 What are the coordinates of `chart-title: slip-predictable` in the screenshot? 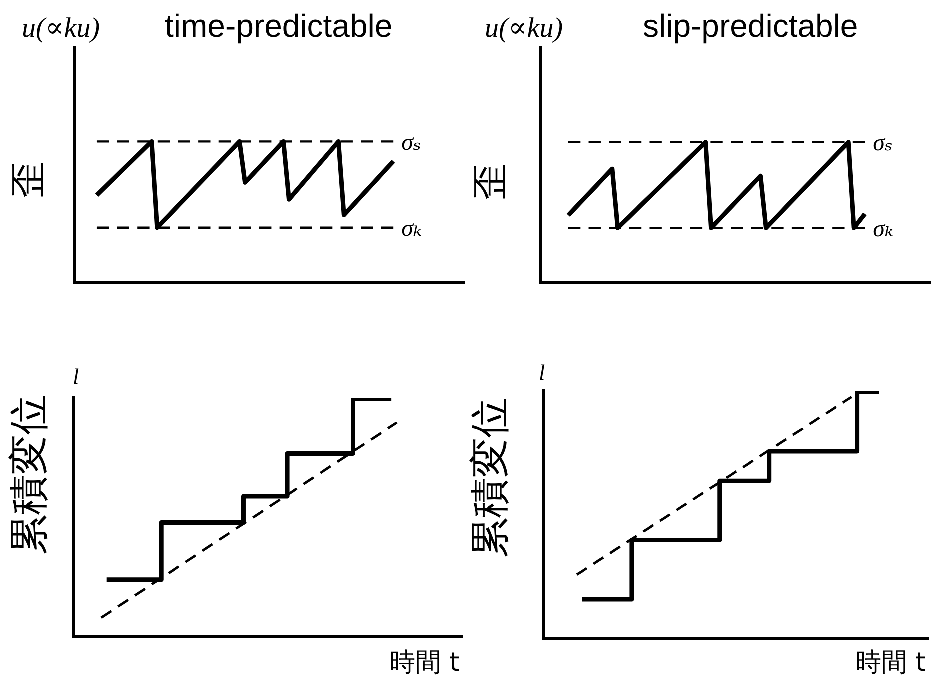 It's located at (750, 26).